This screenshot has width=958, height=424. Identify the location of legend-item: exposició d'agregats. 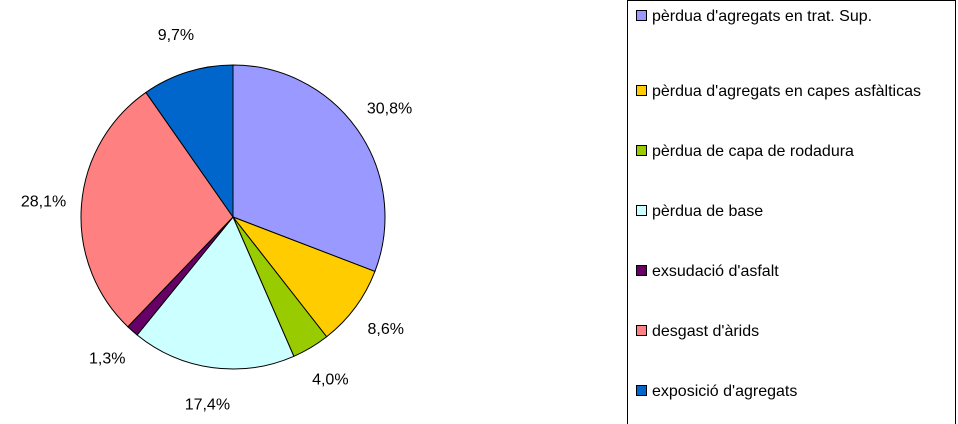
(797, 391).